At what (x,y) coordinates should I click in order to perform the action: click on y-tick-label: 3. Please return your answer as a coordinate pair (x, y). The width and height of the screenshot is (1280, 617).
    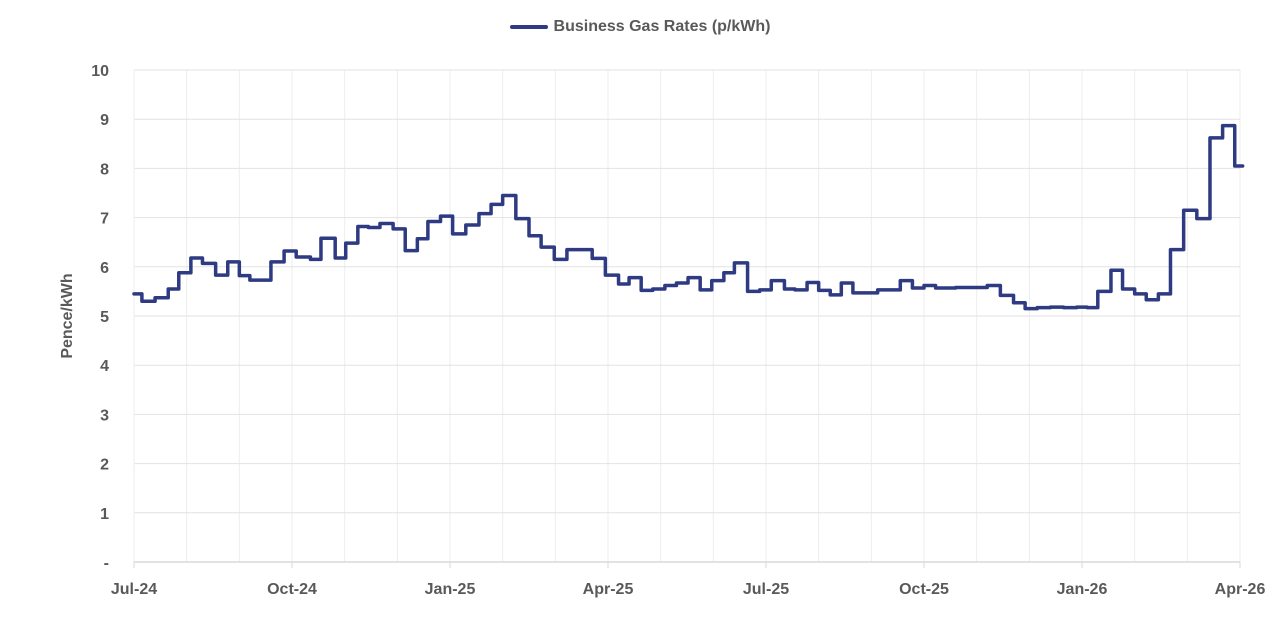
    Looking at the image, I should click on (104, 415).